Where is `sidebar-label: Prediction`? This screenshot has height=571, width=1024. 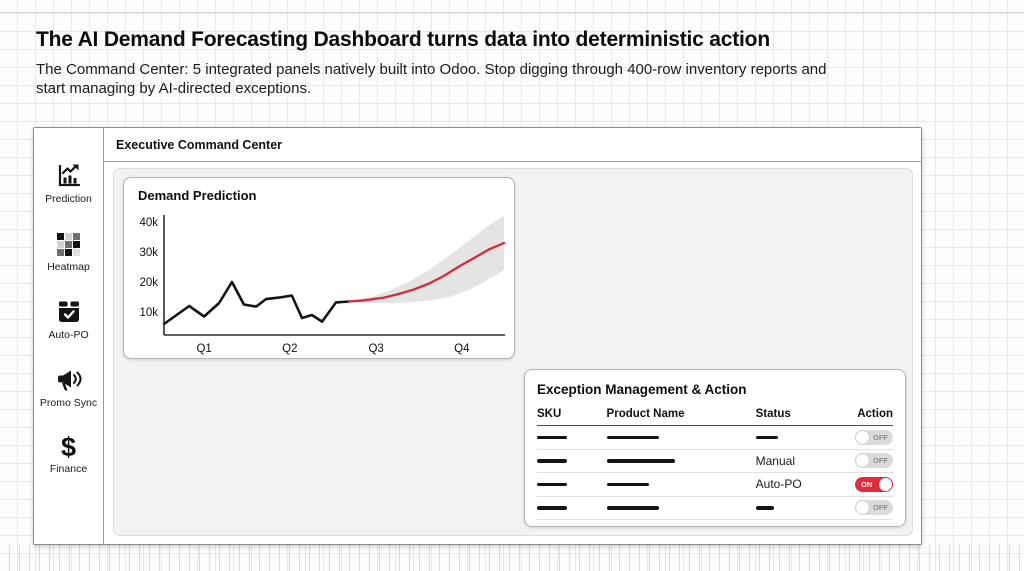 sidebar-label: Prediction is located at coordinates (68, 199).